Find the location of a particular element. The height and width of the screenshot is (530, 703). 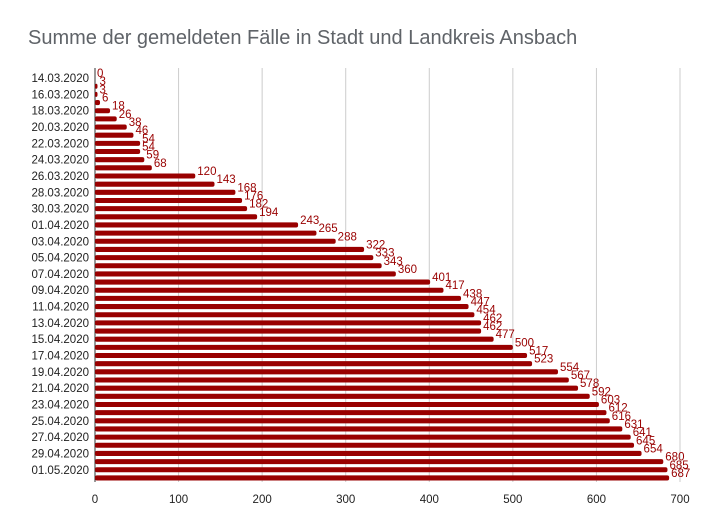

data-label: 554 is located at coordinates (570, 368).